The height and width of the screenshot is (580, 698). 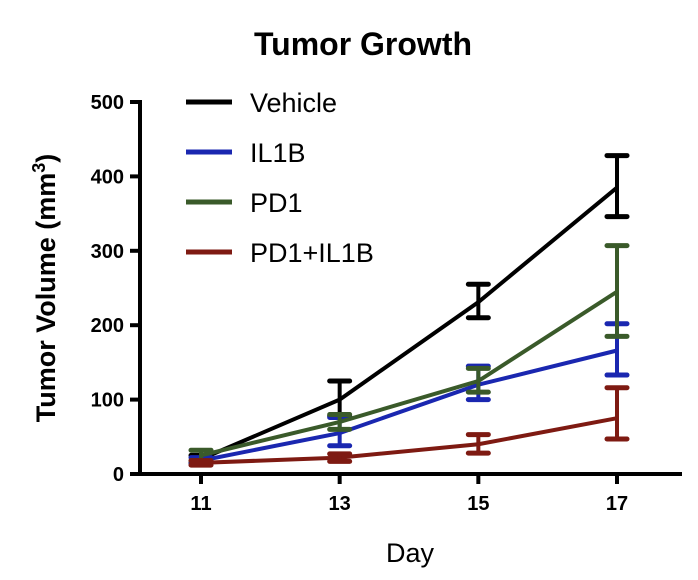 I want to click on y-axis-label: Tumor Volume (mm3), so click(x=45, y=288).